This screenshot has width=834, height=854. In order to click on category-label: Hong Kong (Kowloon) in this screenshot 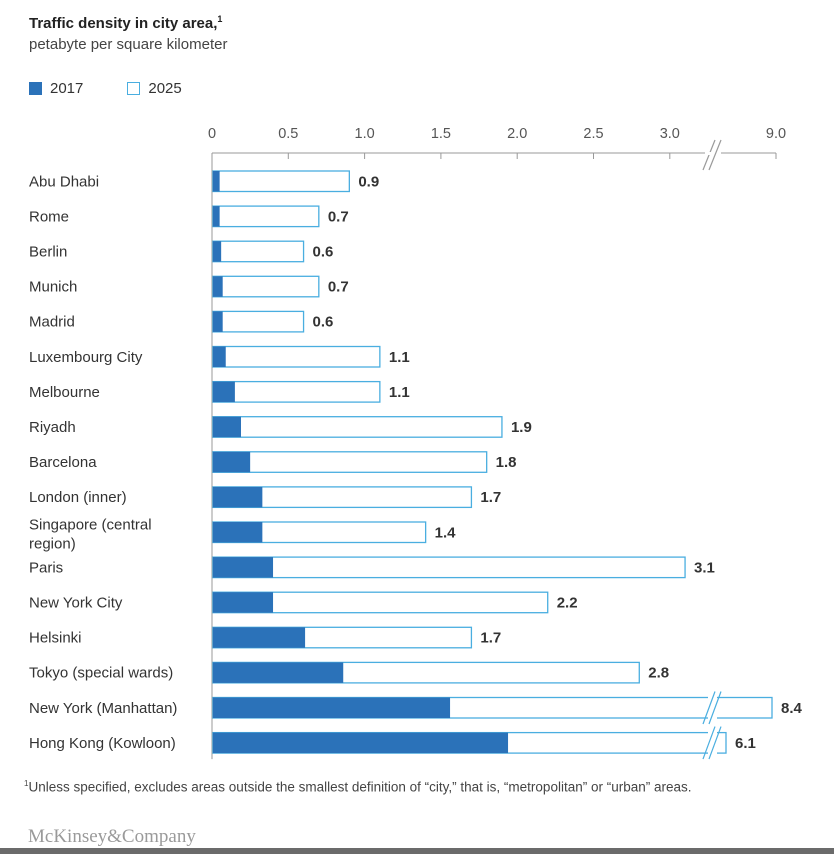, I will do `click(102, 743)`.